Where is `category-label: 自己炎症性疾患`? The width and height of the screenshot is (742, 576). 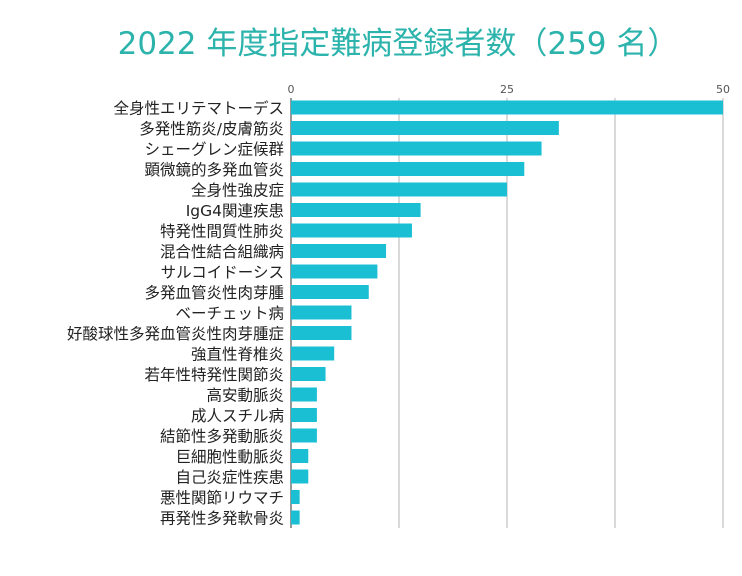
category-label: 自己炎症性疾患 is located at coordinates (229, 478).